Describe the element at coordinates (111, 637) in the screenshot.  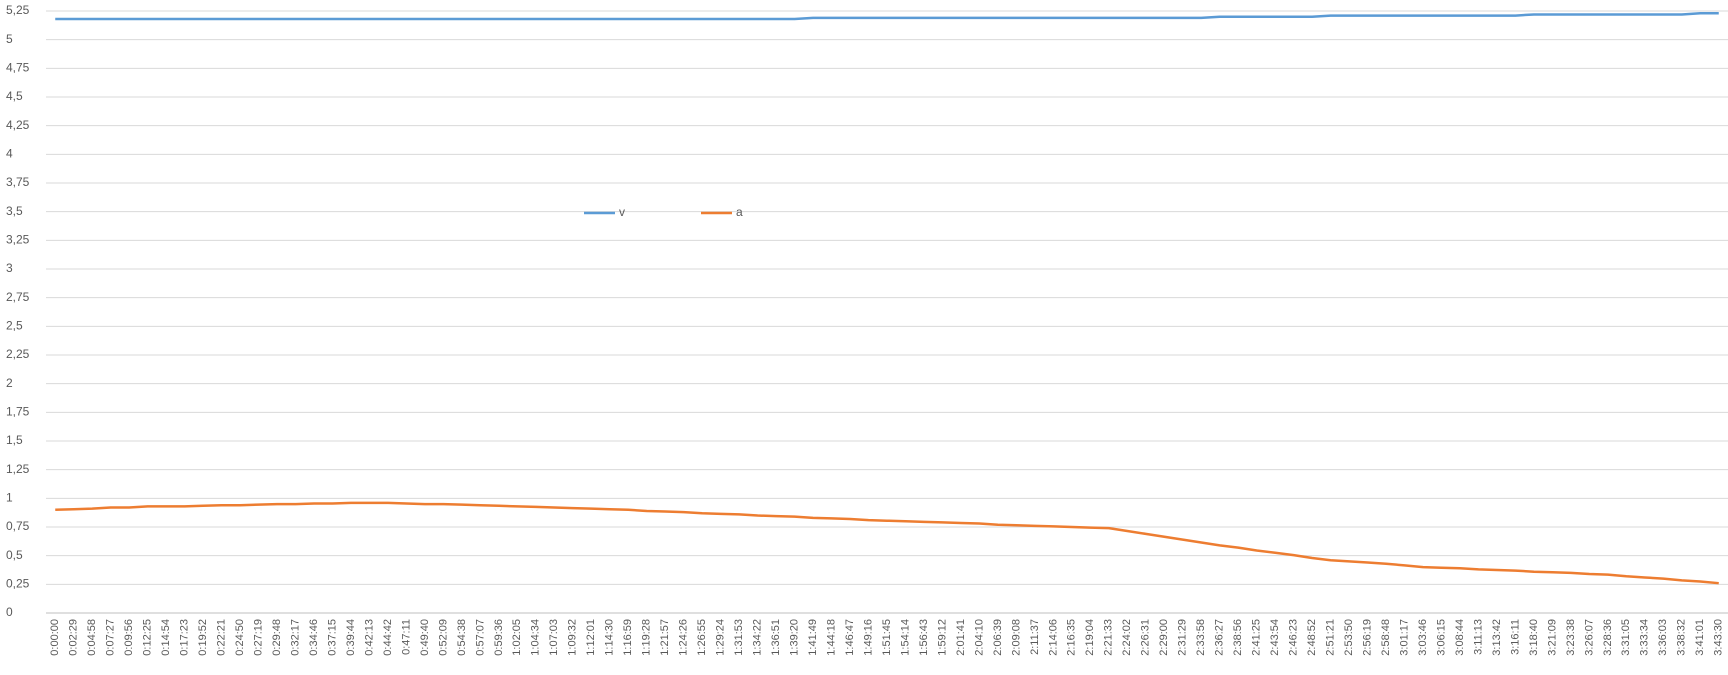
I see `x-tick-label: 0:07:27` at that location.